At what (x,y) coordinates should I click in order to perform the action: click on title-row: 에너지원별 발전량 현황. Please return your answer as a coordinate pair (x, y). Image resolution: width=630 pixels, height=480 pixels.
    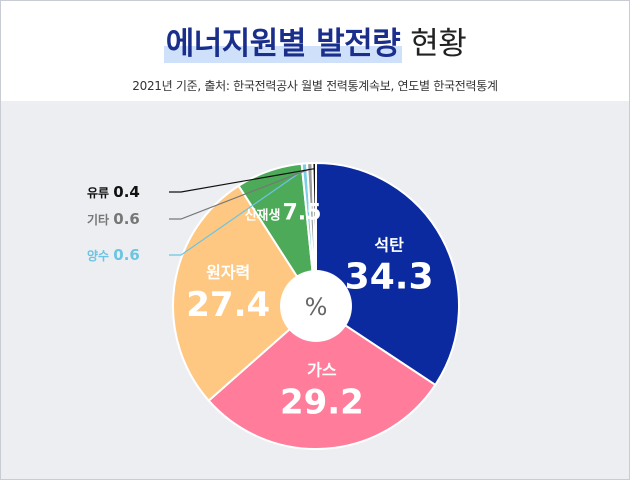
    Looking at the image, I should click on (315, 40).